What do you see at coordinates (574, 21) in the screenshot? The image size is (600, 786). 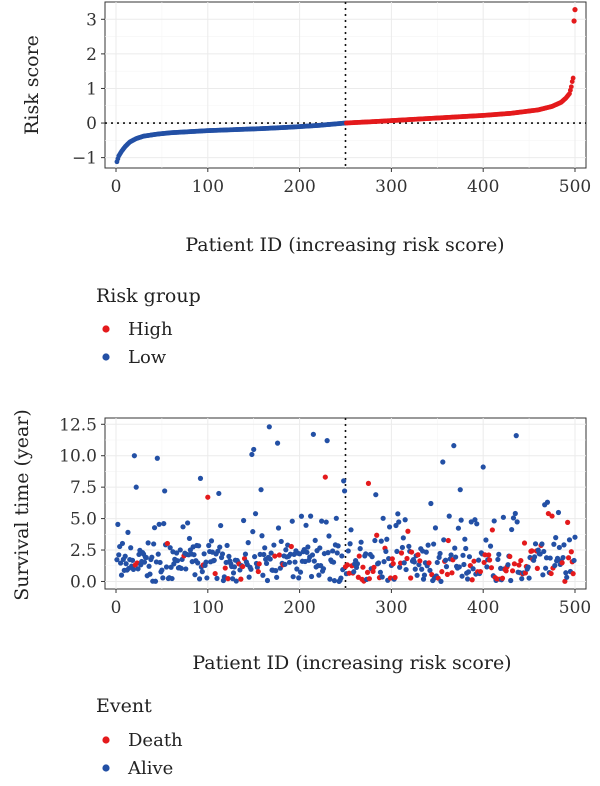 I see `risk-score-point` at bounding box center [574, 21].